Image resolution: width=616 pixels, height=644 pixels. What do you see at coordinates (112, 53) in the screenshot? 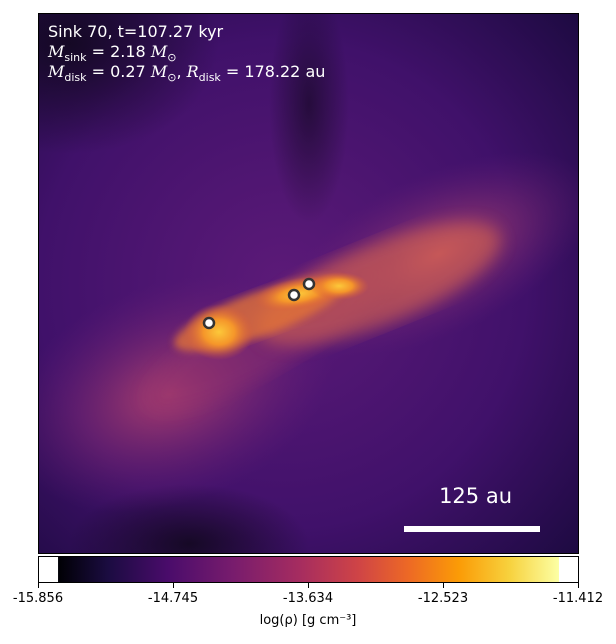
I see `sink-mass-label: Msink = 2.18 M⊙` at bounding box center [112, 53].